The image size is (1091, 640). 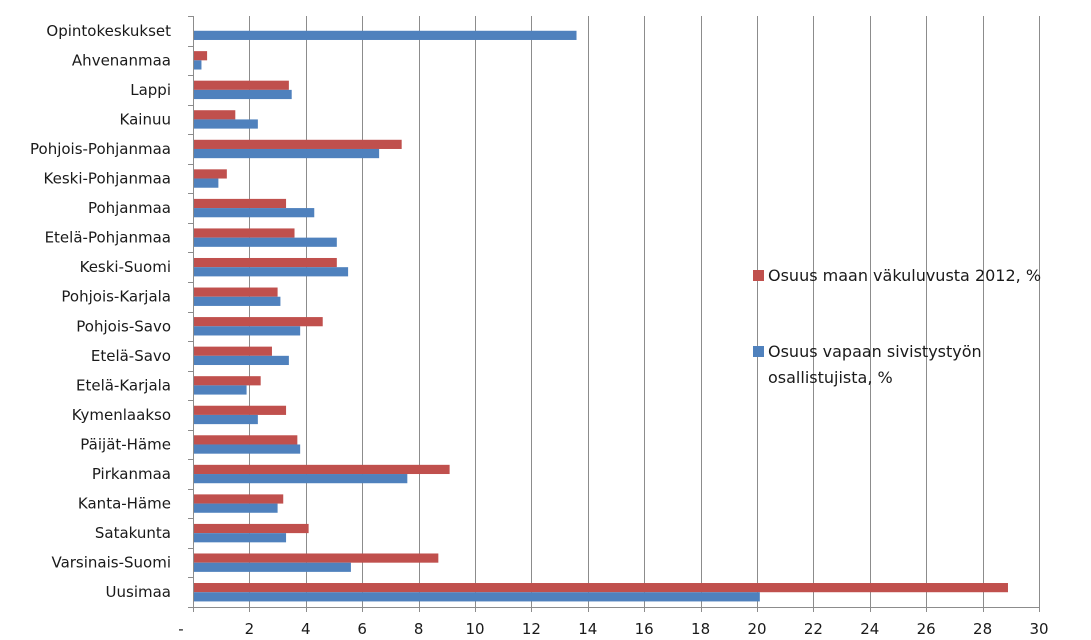 I want to click on category-label: Kymenlaakso, so click(x=121, y=415).